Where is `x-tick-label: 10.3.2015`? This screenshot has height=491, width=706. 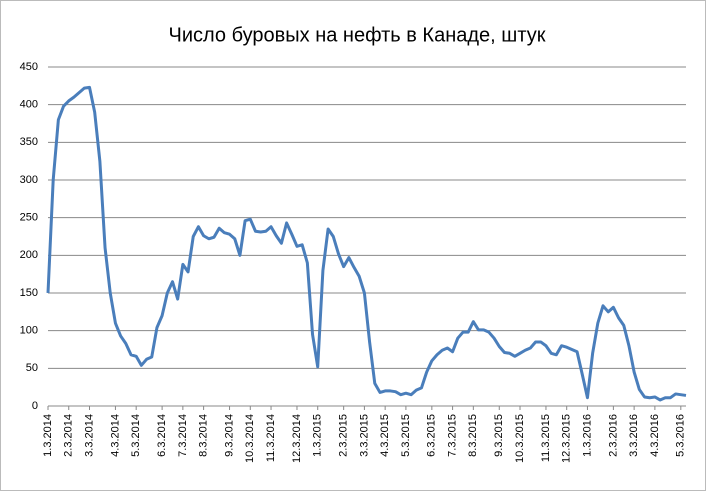
x-tick-label: 10.3.2015 is located at coordinates (520, 438).